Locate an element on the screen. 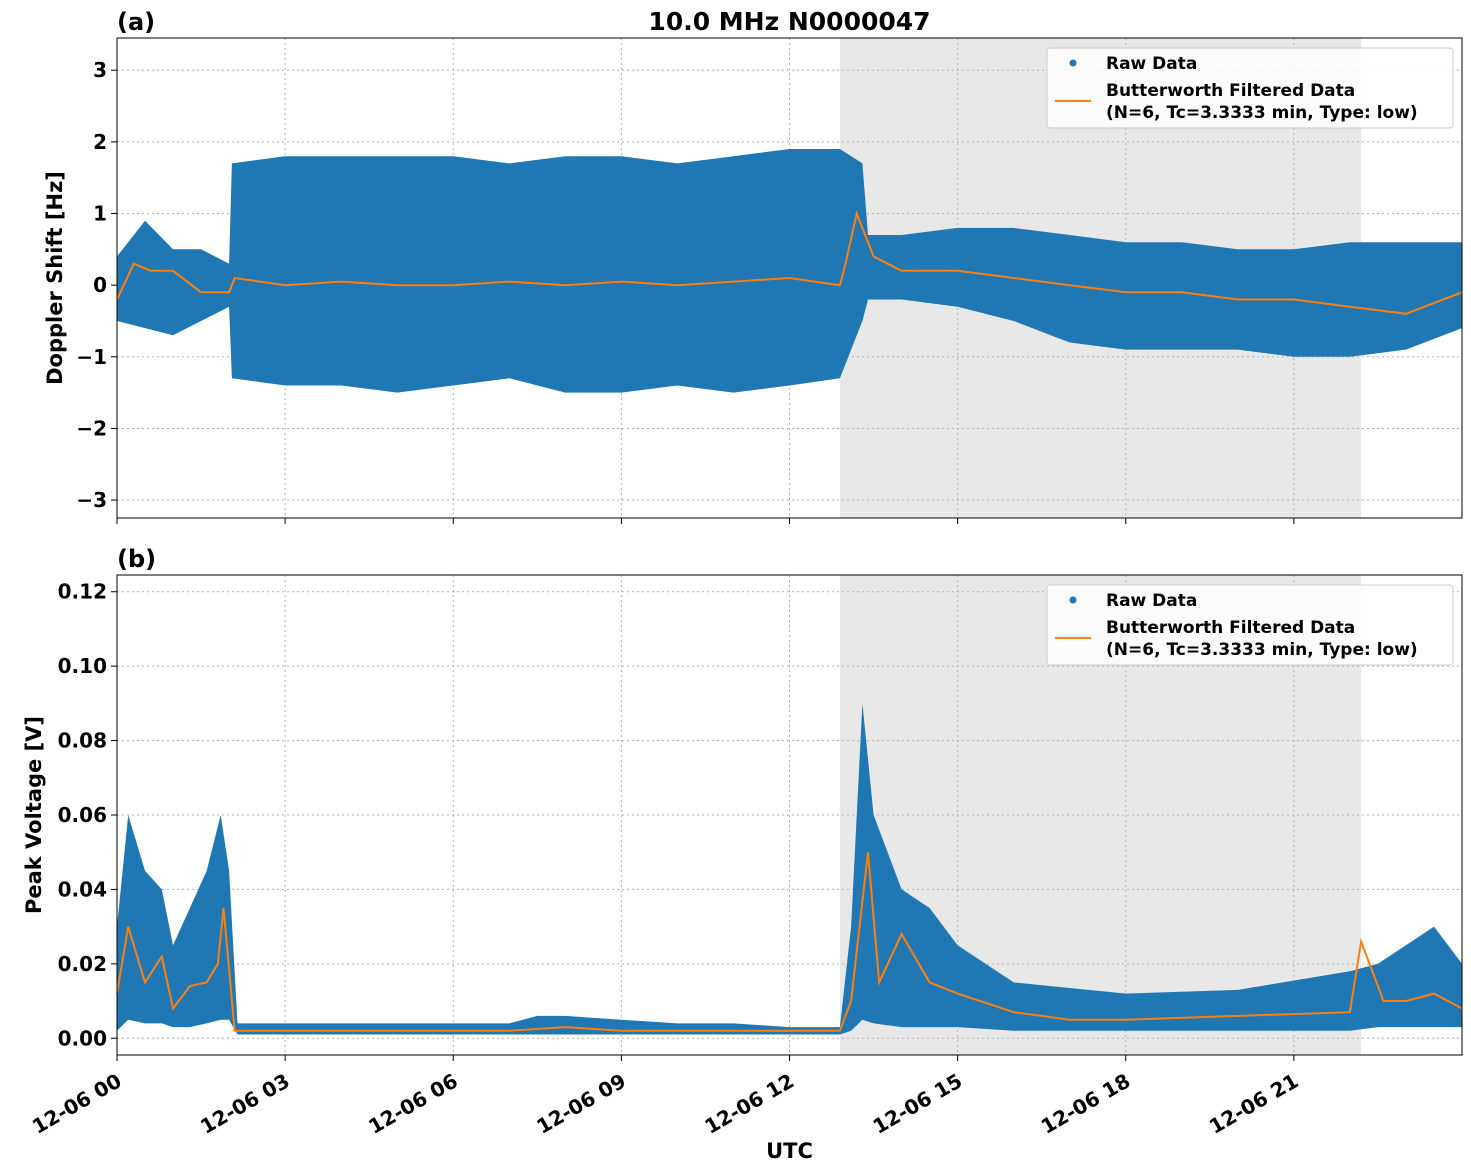 The image size is (1471, 1172). y-axis-label-a: Doppler Shift [Hz] is located at coordinates (55, 278).